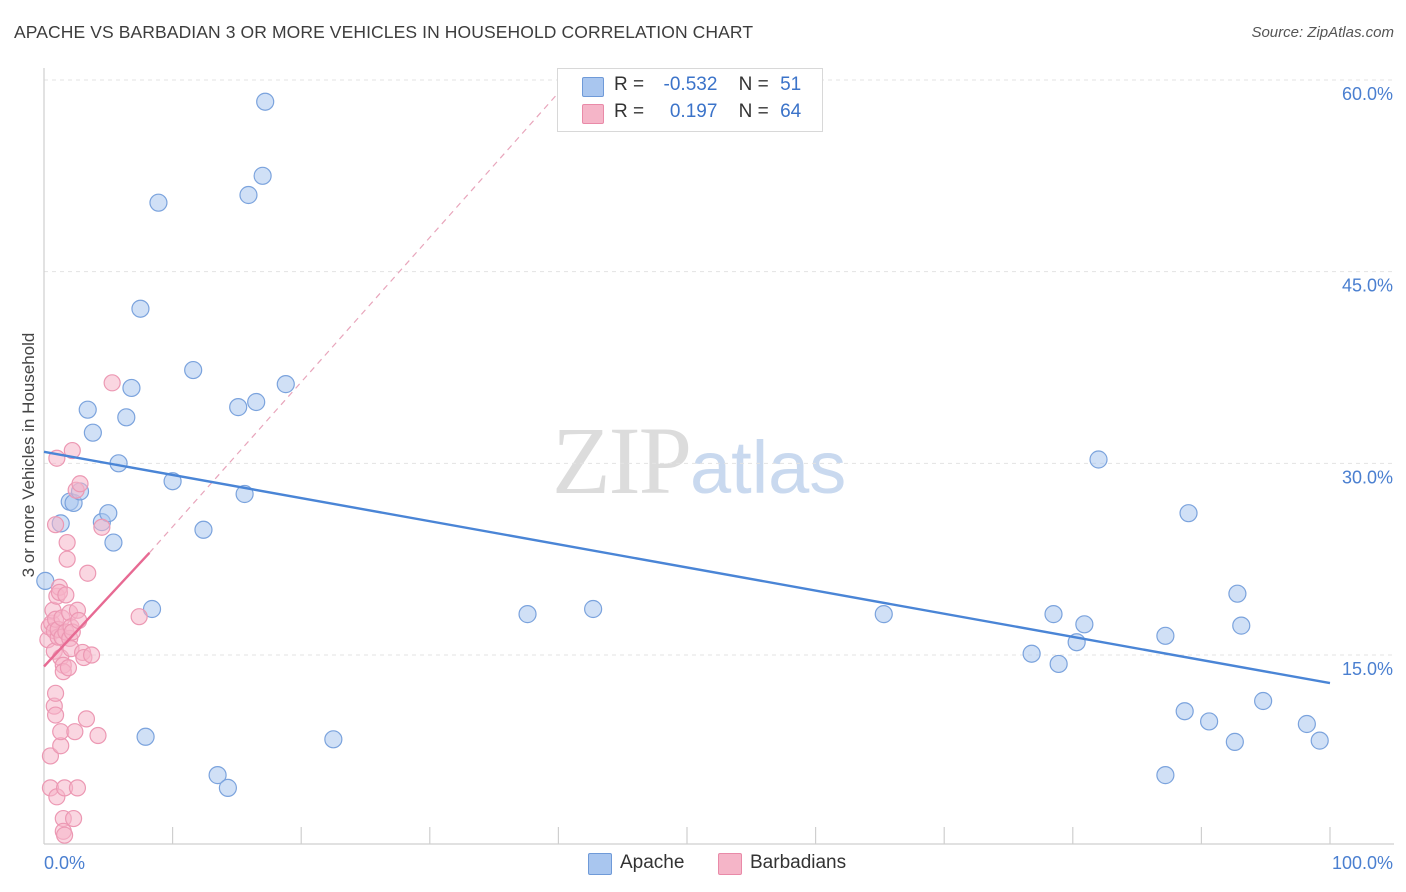 This screenshot has width=1406, height=892. Describe the element at coordinates (1367, 94) in the screenshot. I see `y-tick-label: 60.0%` at that location.